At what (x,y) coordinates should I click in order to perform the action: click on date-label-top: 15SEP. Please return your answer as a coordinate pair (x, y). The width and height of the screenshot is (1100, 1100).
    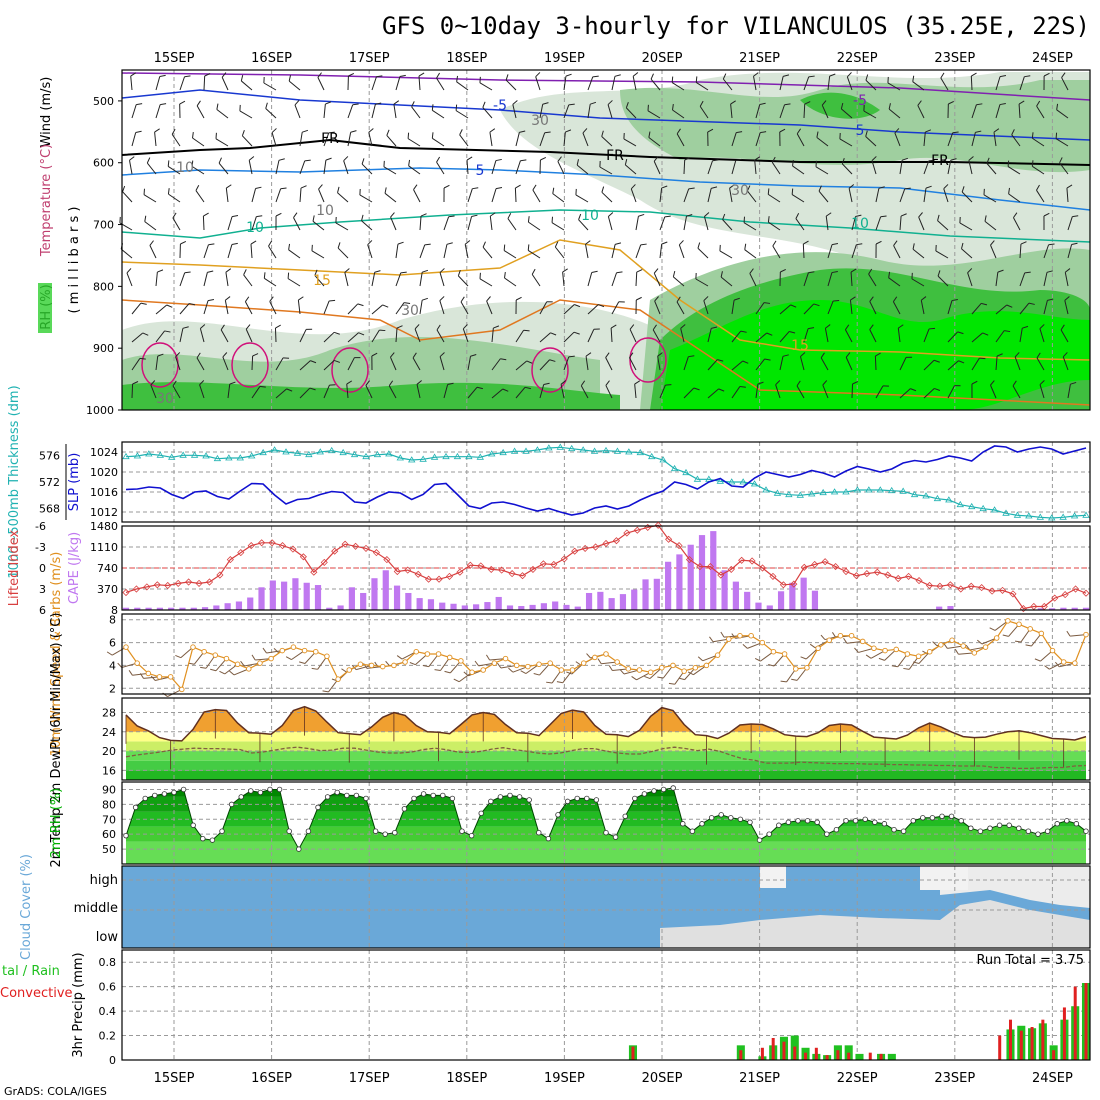
    Looking at the image, I should click on (174, 58).